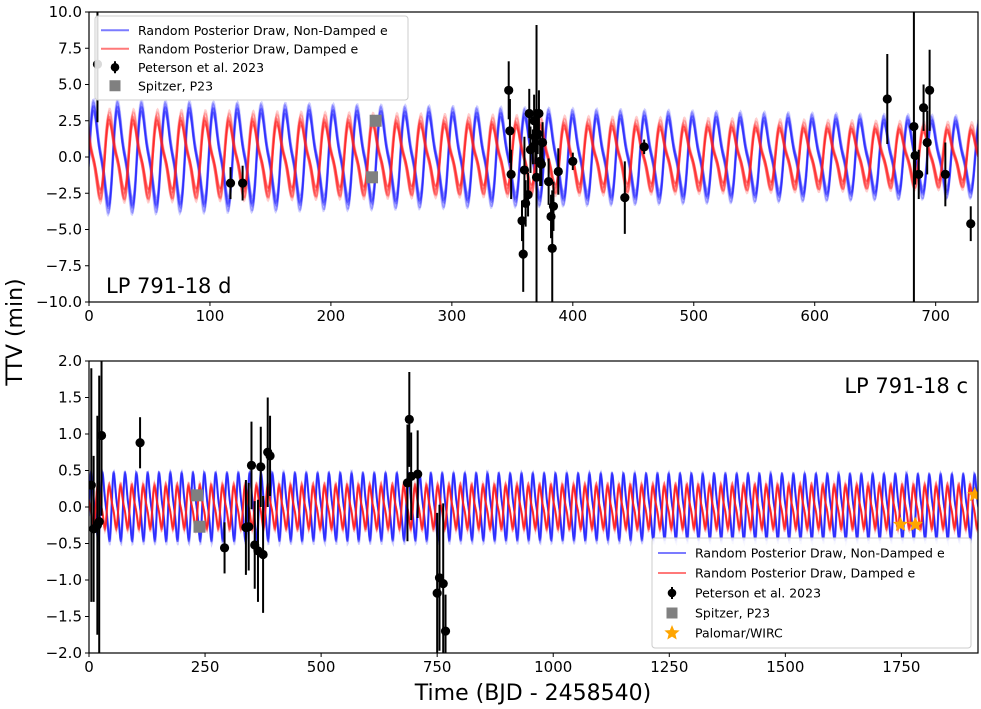 The width and height of the screenshot is (981, 709). Describe the element at coordinates (785, 667) in the screenshot. I see `x-tick-label: 1500` at that location.